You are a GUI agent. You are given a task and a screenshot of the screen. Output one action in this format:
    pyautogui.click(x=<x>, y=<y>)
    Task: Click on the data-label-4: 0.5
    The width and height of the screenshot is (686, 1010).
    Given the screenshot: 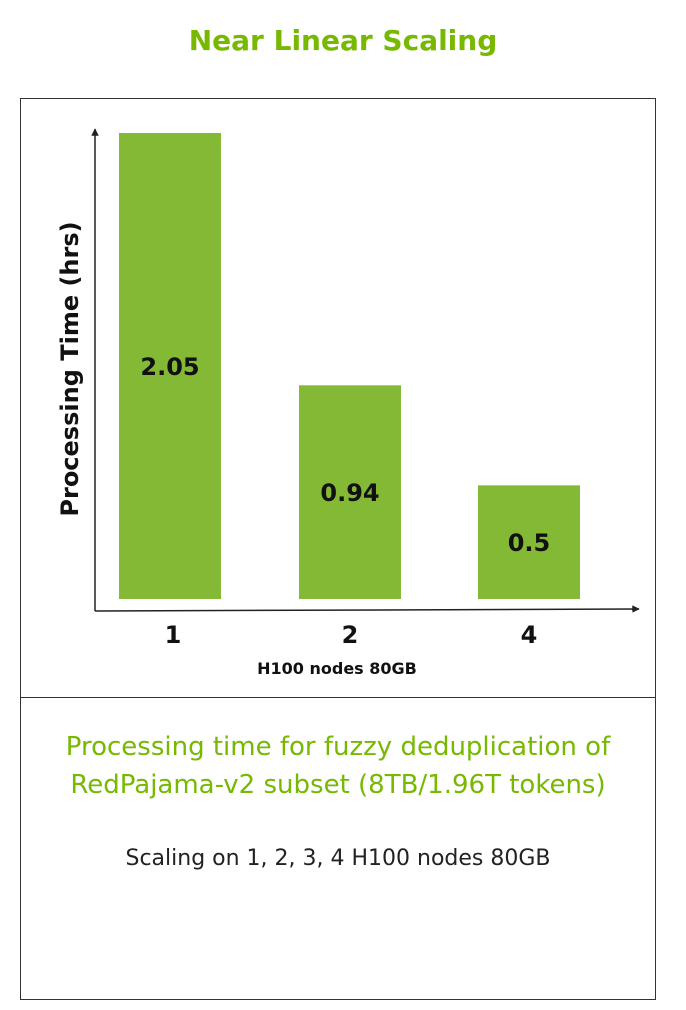 What is the action you would take?
    pyautogui.click(x=529, y=543)
    